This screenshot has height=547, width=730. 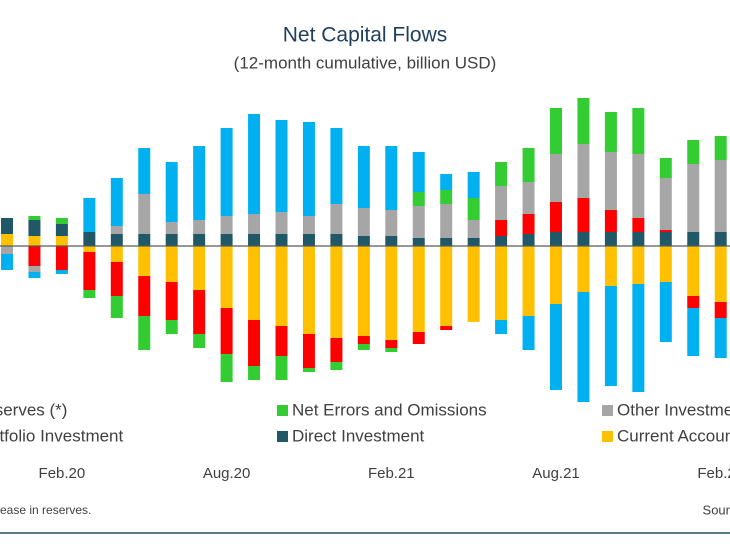 What do you see at coordinates (62, 435) in the screenshot?
I see `legend-label: Portfolio Investment` at bounding box center [62, 435].